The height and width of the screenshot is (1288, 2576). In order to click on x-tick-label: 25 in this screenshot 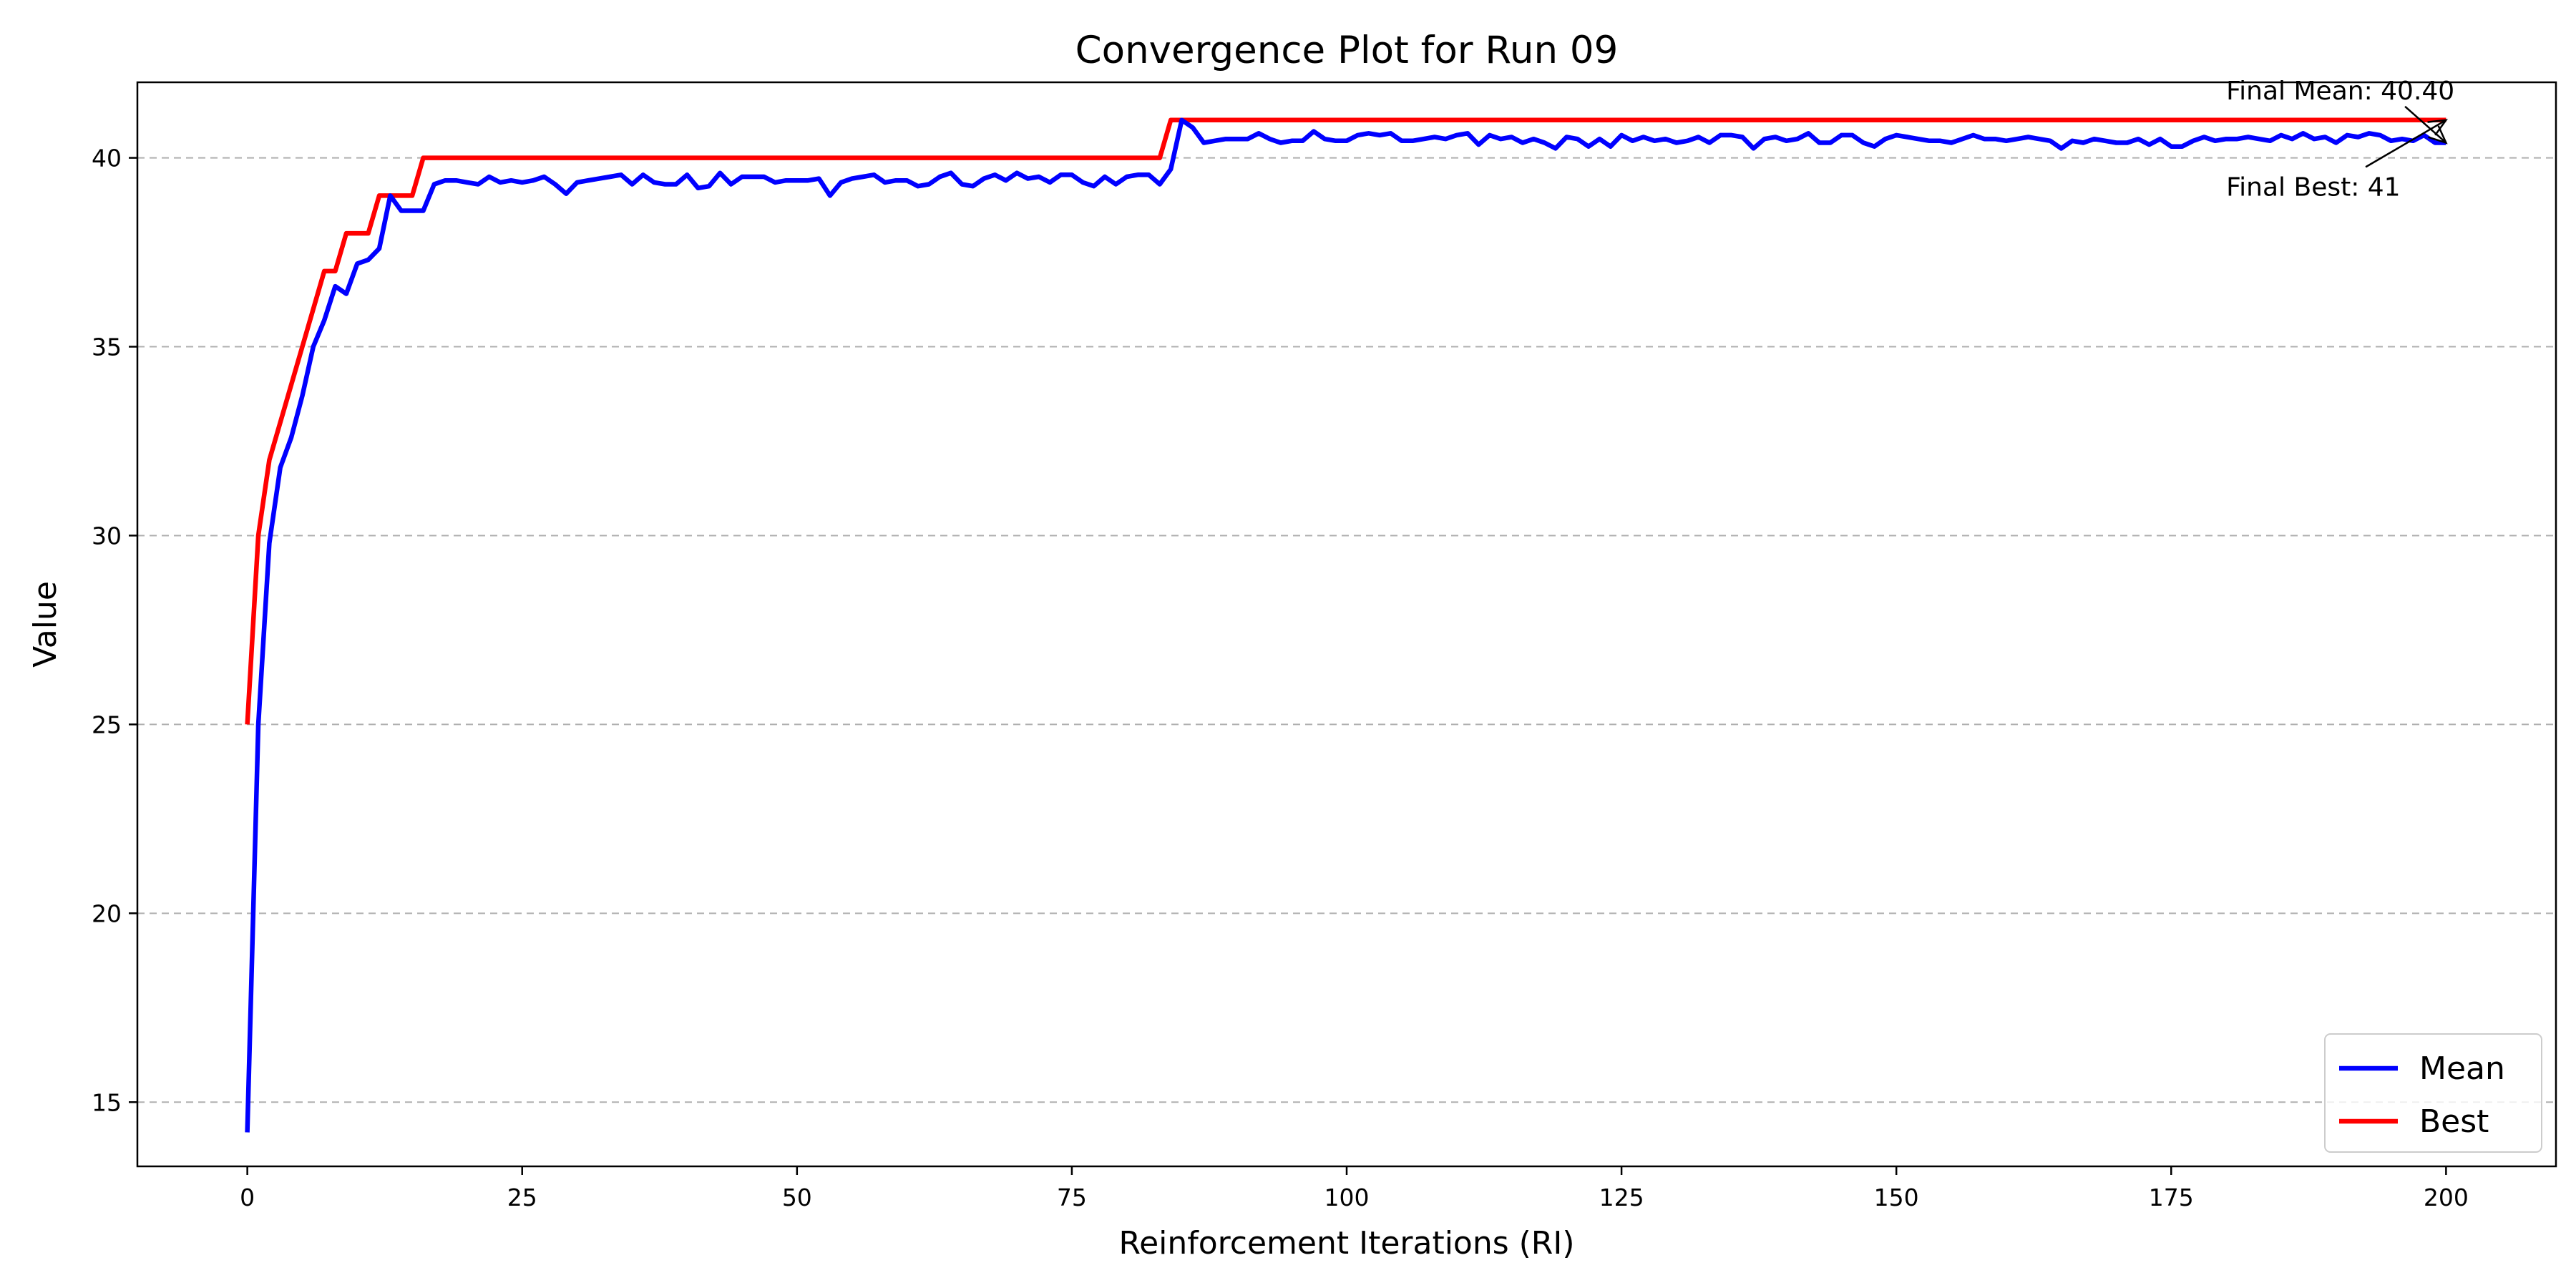, I will do `click(522, 1197)`.